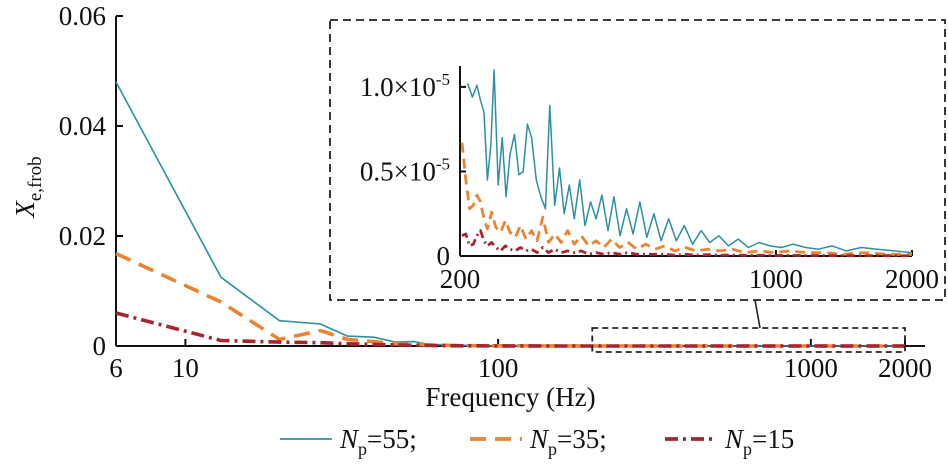  What do you see at coordinates (82, 236) in the screenshot?
I see `y-tick-label: 0.02` at bounding box center [82, 236].